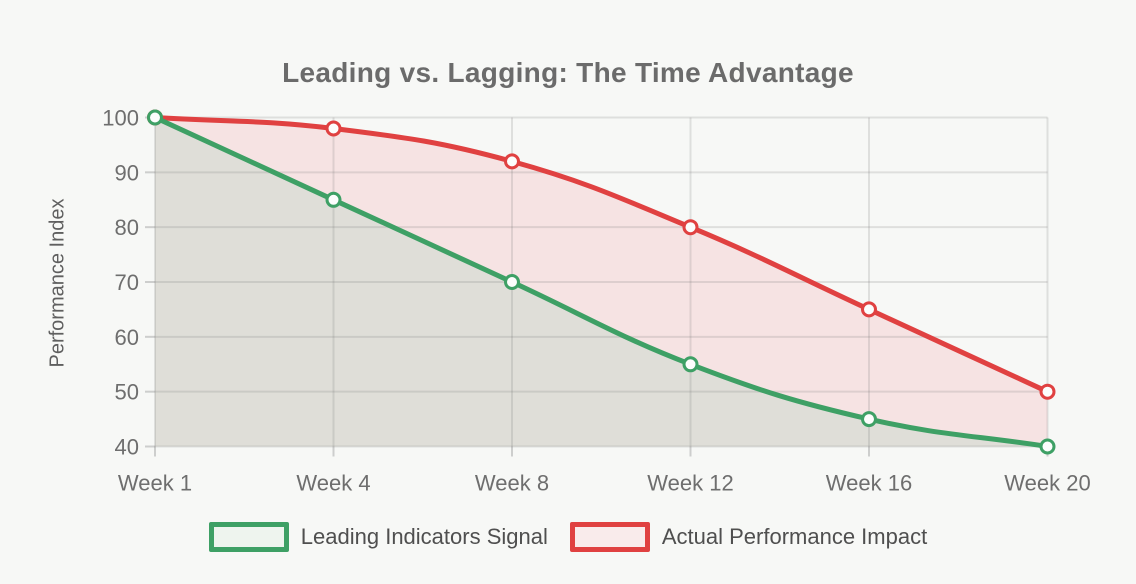 The width and height of the screenshot is (1136, 584). I want to click on y-tick-label: 70, so click(127, 282).